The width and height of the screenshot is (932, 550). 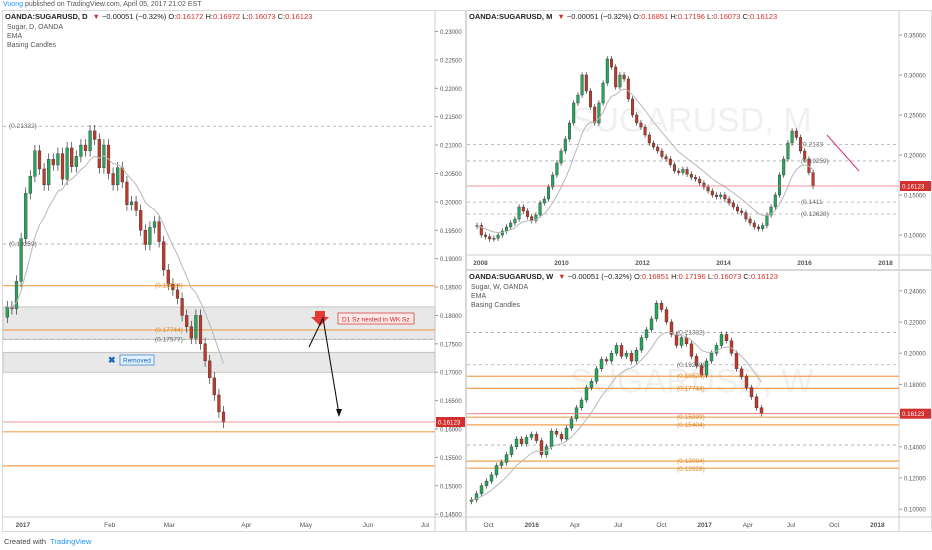 What do you see at coordinates (915, 448) in the screenshot?
I see `y-tick-label: 0.14000` at bounding box center [915, 448].